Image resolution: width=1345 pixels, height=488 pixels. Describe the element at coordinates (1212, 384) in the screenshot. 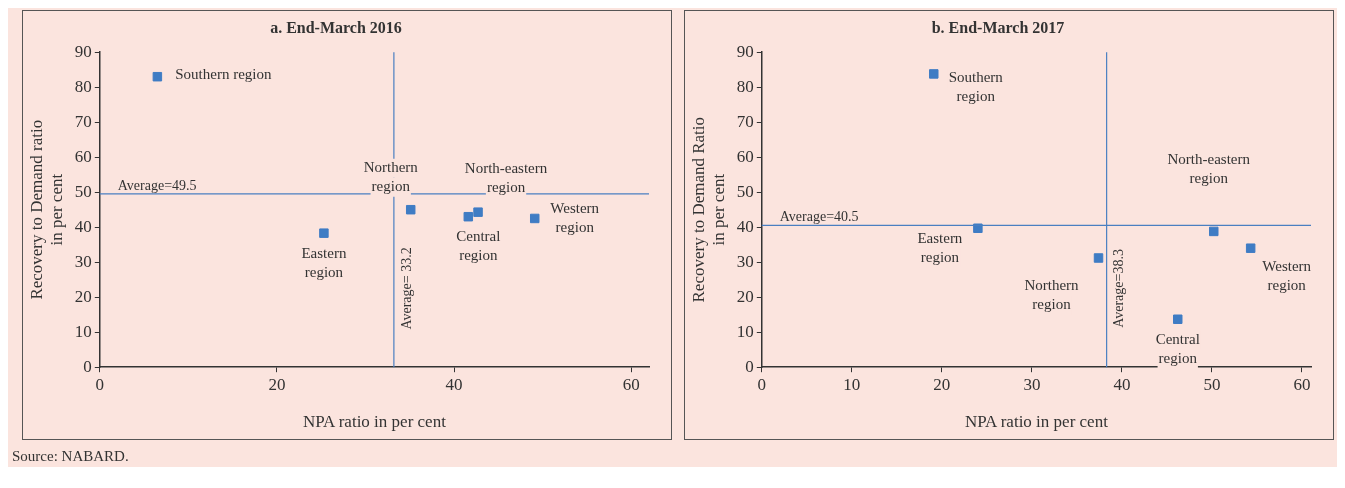

I see `x-tick-label: 50` at that location.